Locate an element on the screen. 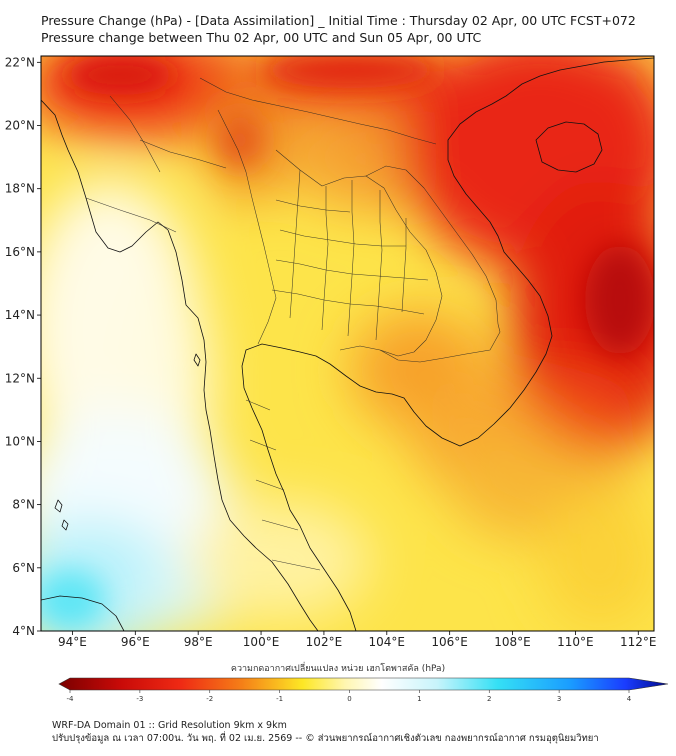  colorbar: -4 -3 -2 -1 0 1 2 3 4 is located at coordinates (363, 690).